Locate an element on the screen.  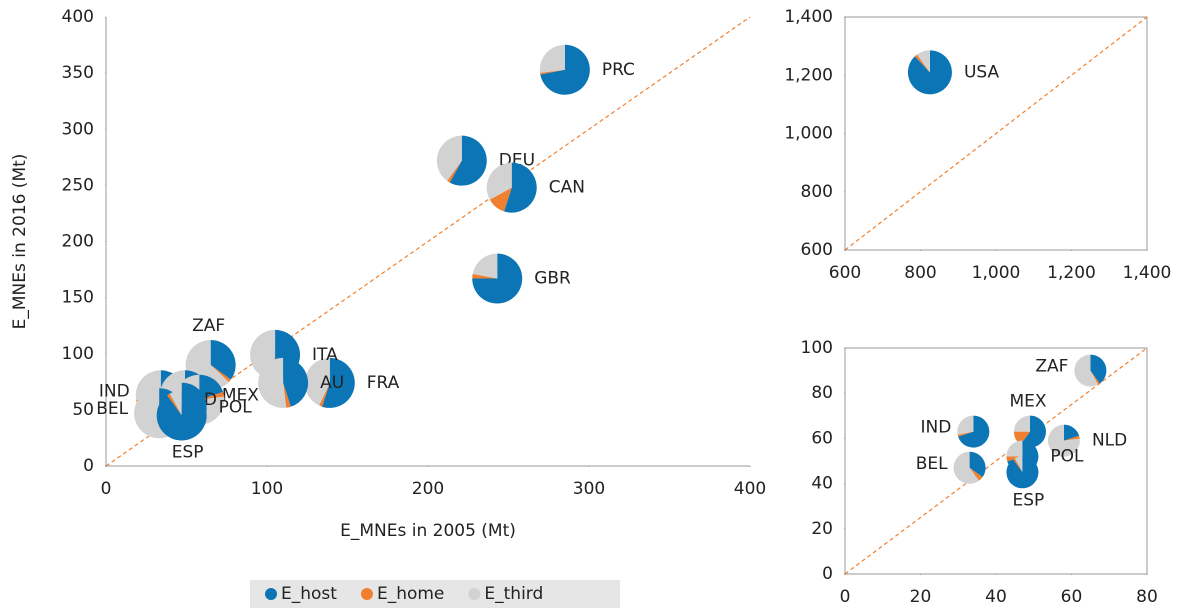
y-tick-label: 400 is located at coordinates (78, 17).